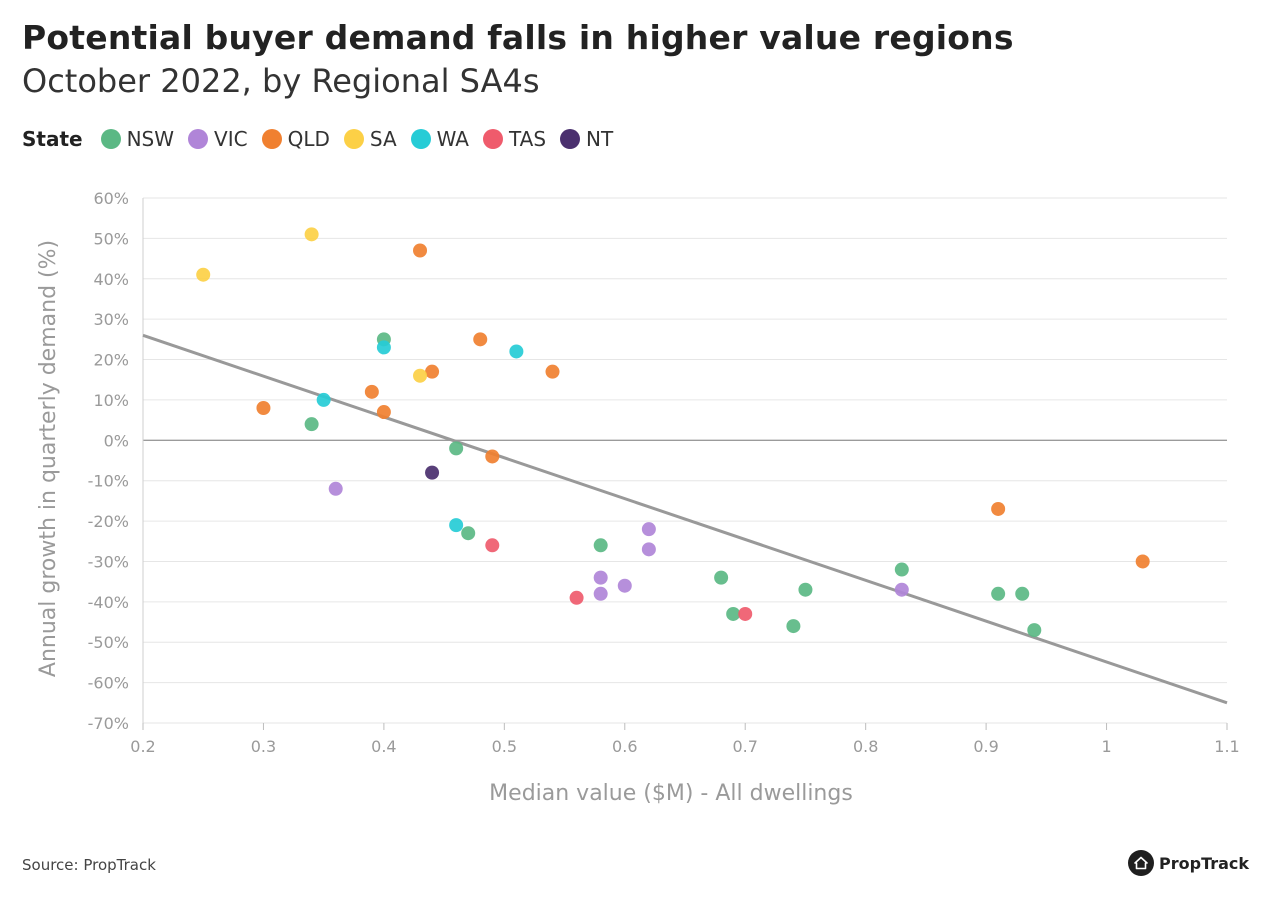  Describe the element at coordinates (231, 139) in the screenshot. I see `legend-label-vic: VIC` at that location.